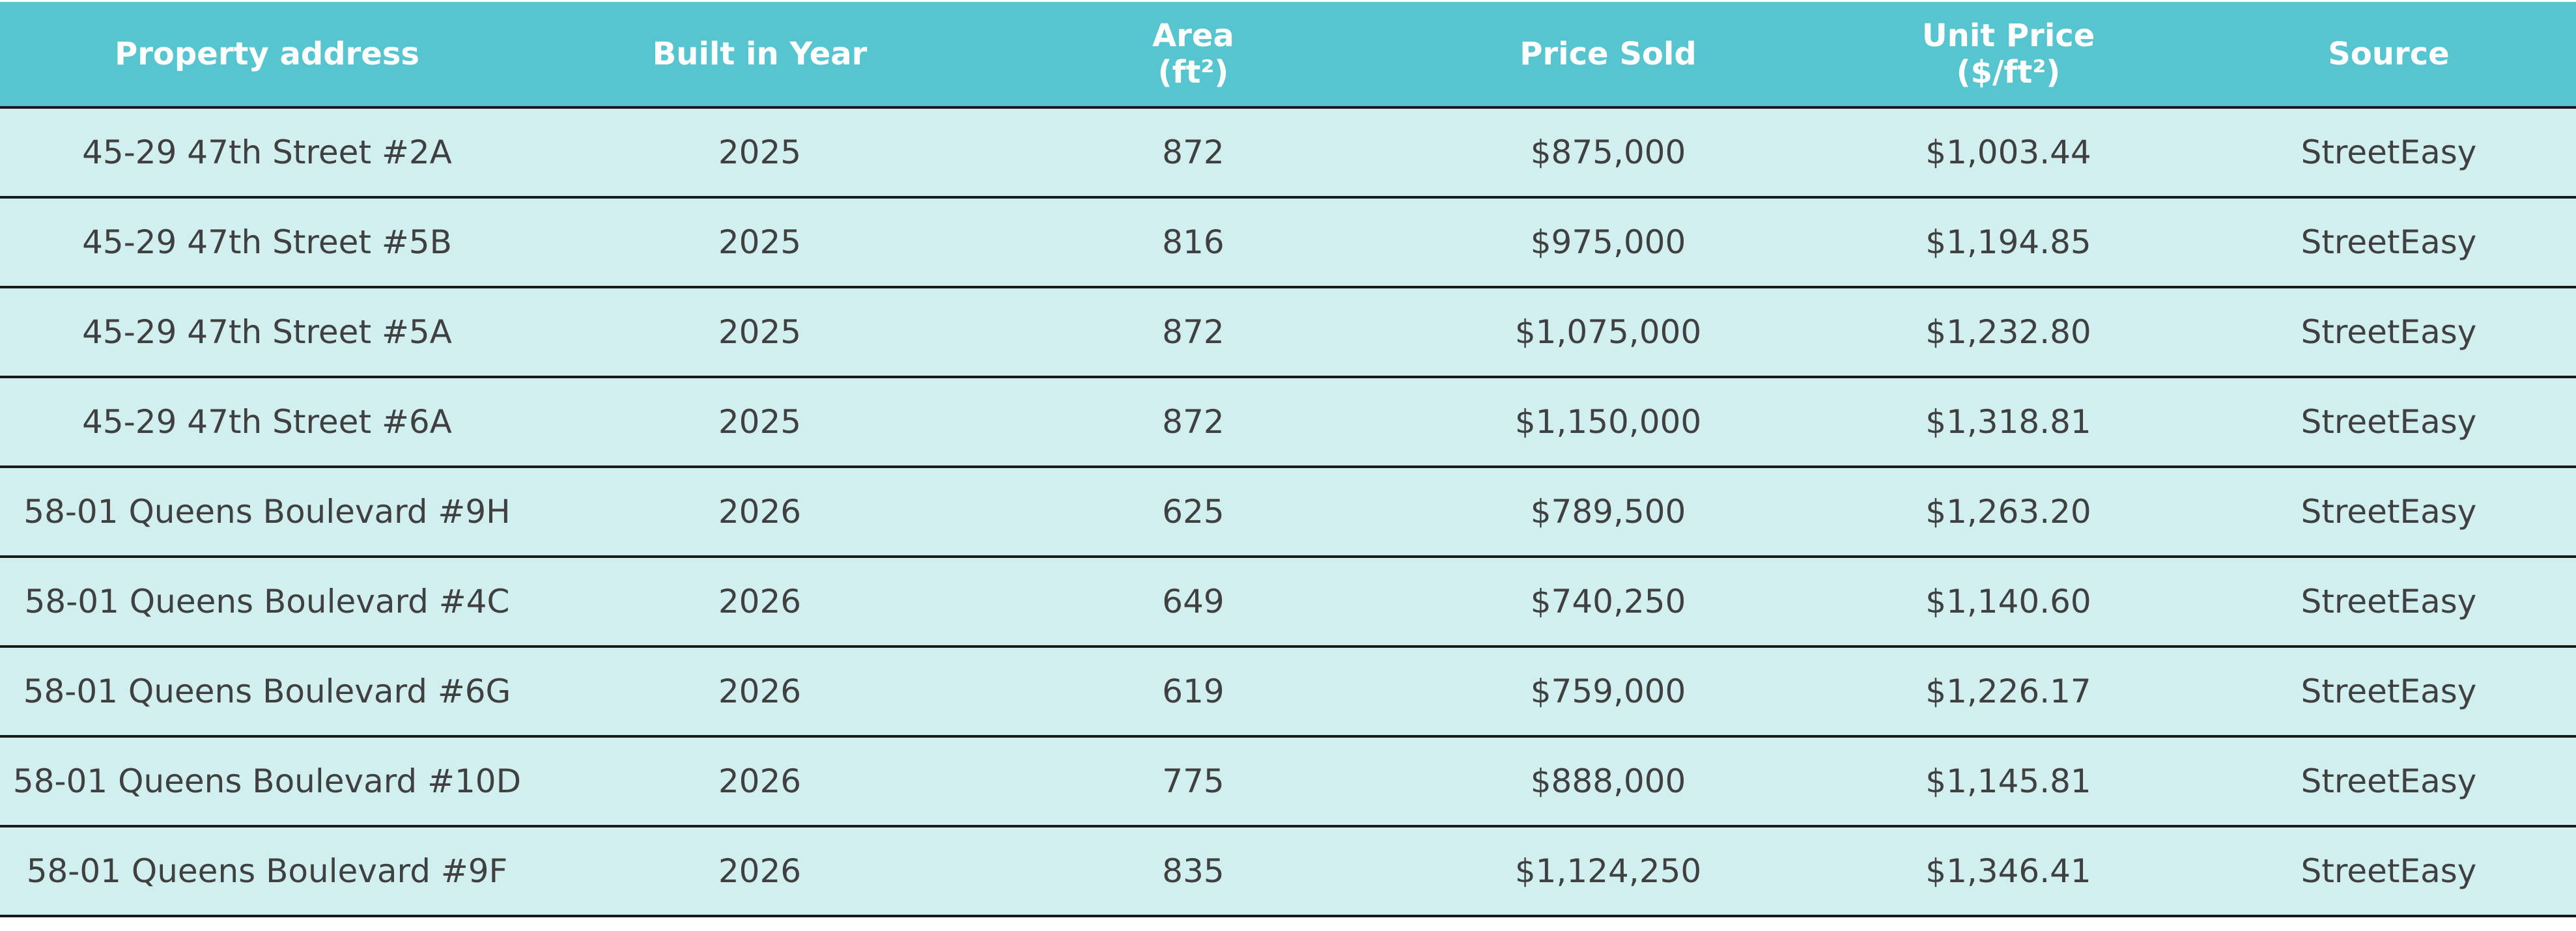 The image size is (2576, 931). I want to click on table-cell: 45-29 47th Street #5B, so click(267, 242).